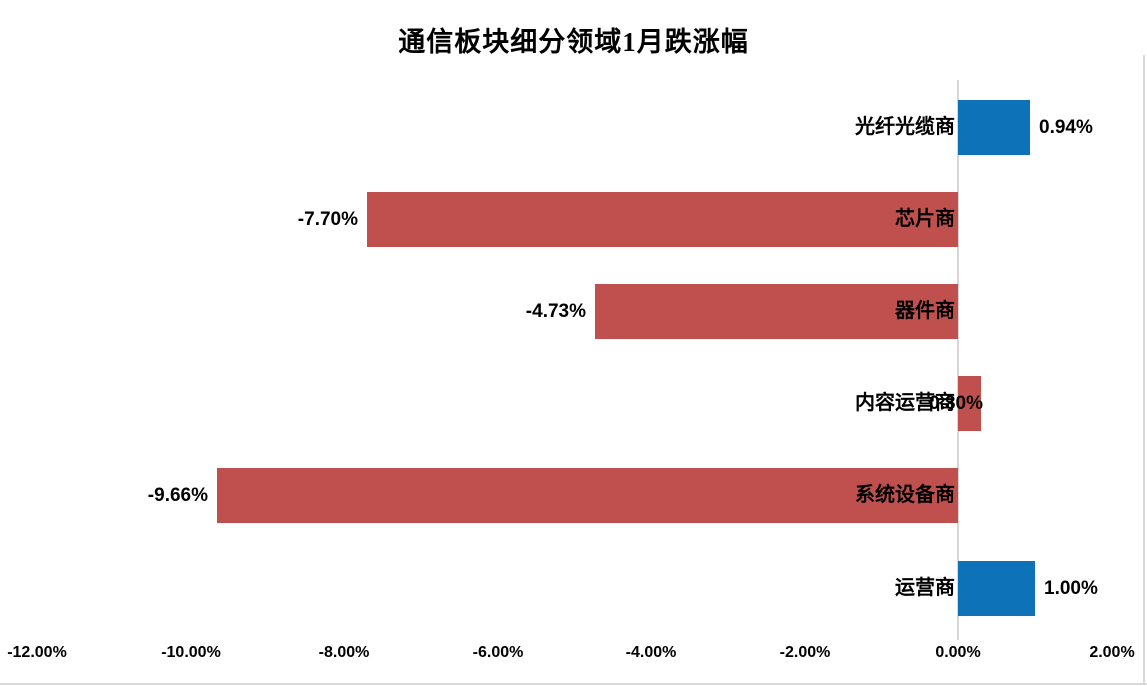 The image size is (1147, 686). Describe the element at coordinates (956, 403) in the screenshot. I see `value-label-3: 0.30%` at that location.